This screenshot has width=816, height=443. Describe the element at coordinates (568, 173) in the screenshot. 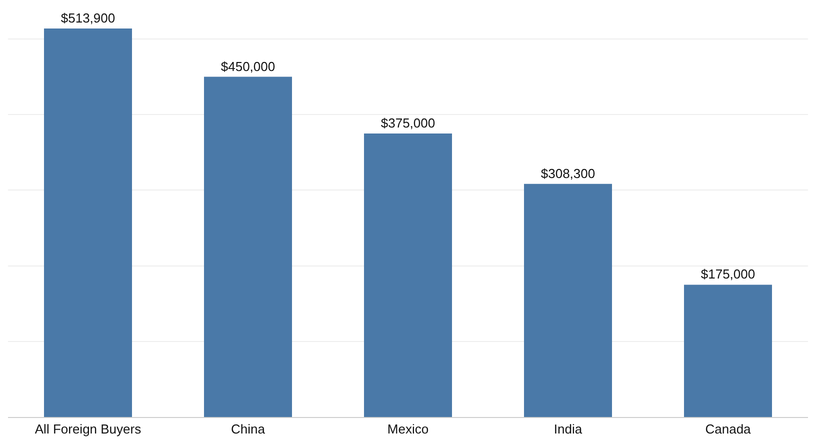

I see `data-label: $308,300` at that location.